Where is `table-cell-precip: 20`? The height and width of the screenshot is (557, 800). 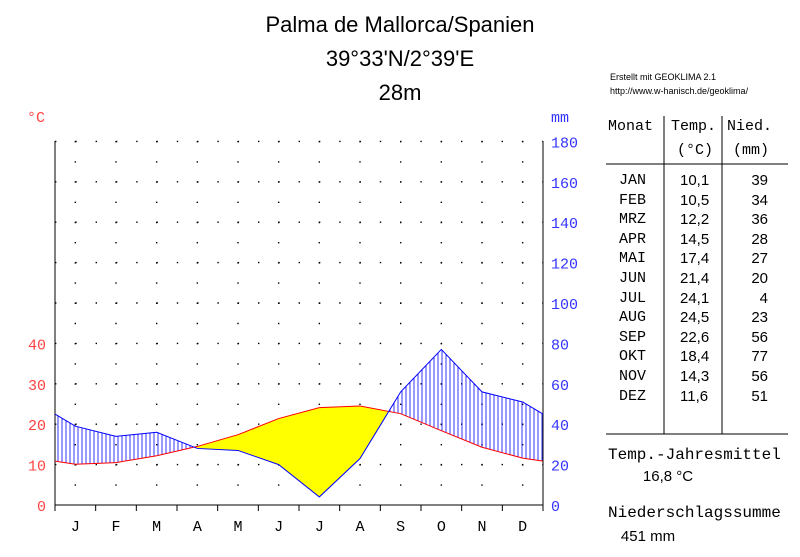
table-cell-precip: 20 is located at coordinates (759, 278).